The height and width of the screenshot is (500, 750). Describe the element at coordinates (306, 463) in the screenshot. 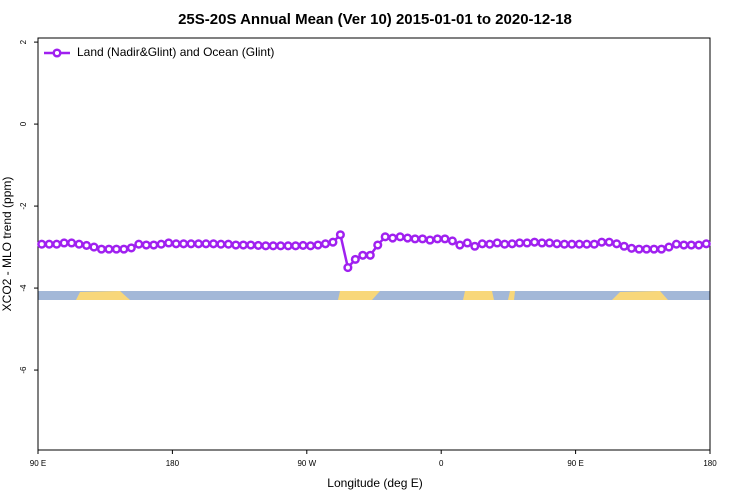

I see `x-tick-label: 90 W` at that location.